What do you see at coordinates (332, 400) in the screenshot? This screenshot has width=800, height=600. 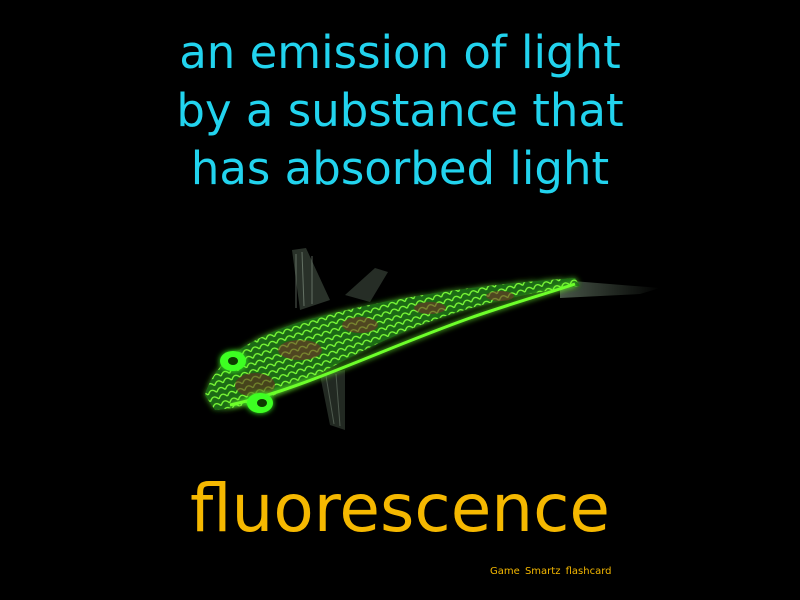 I see `fin-ventral` at bounding box center [332, 400].